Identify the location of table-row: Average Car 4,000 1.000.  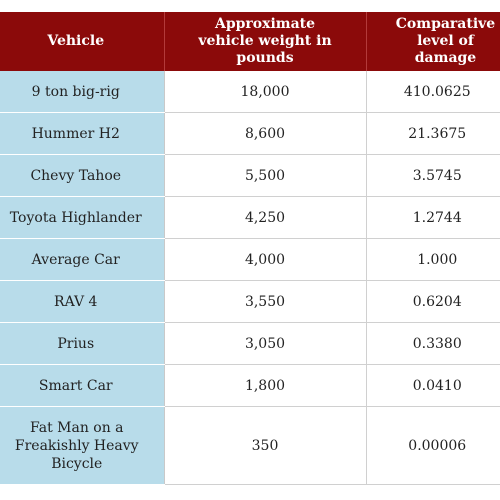
(250, 259).